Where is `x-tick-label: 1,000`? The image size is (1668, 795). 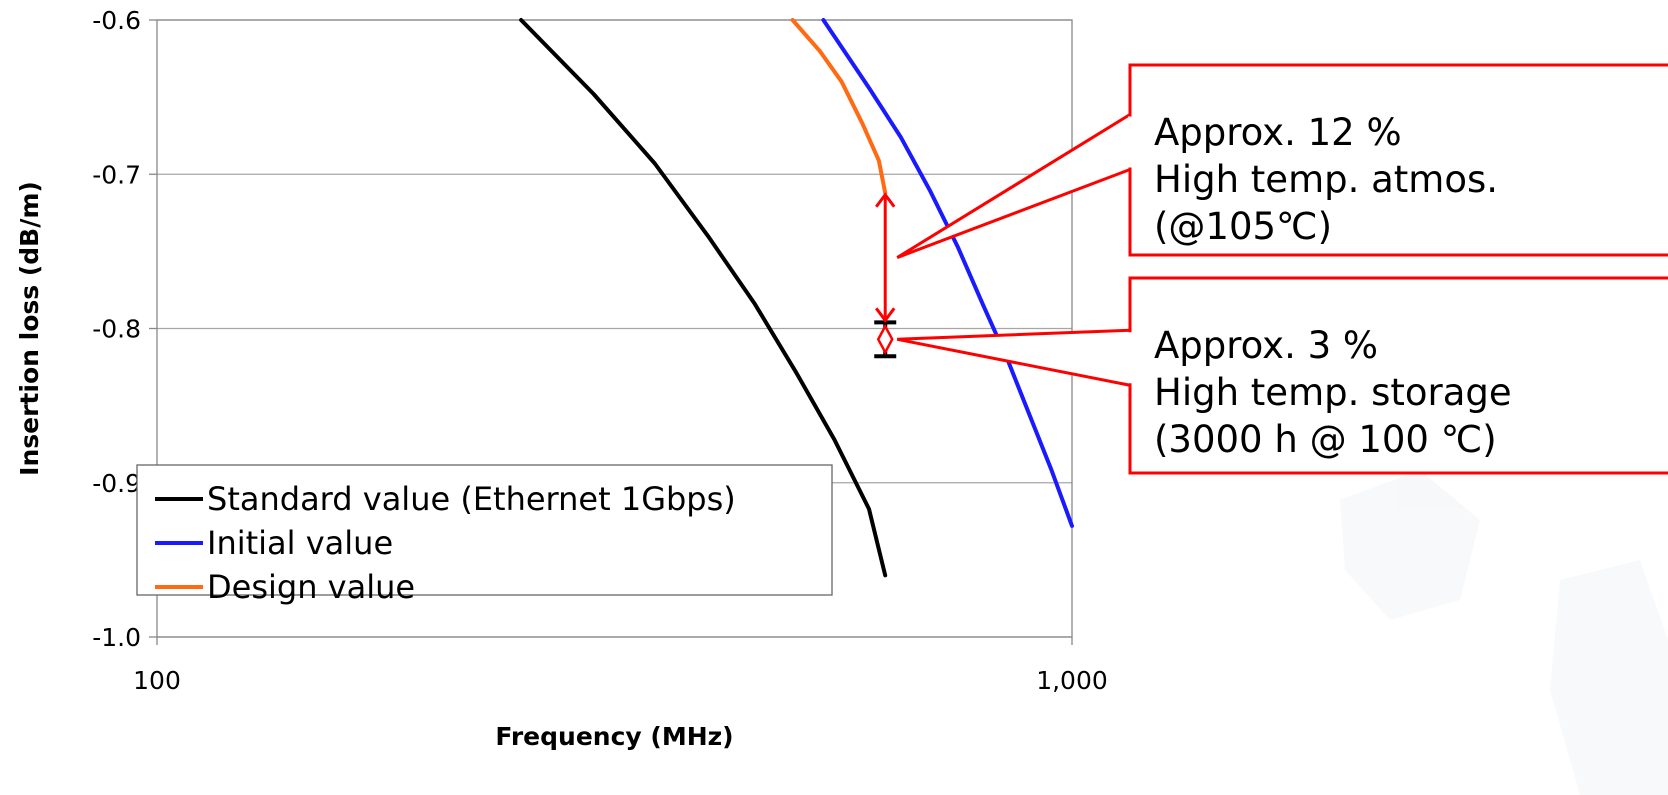
x-tick-label: 1,000 is located at coordinates (1072, 680).